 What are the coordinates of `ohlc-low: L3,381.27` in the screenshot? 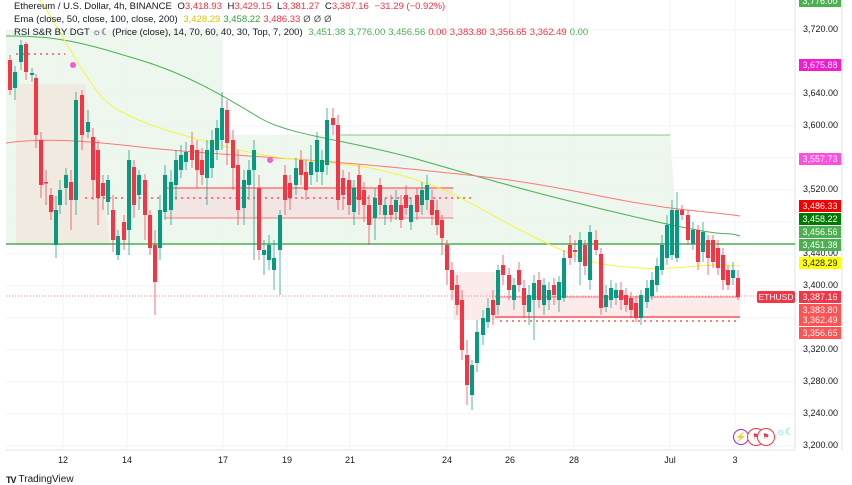 It's located at (298, 6).